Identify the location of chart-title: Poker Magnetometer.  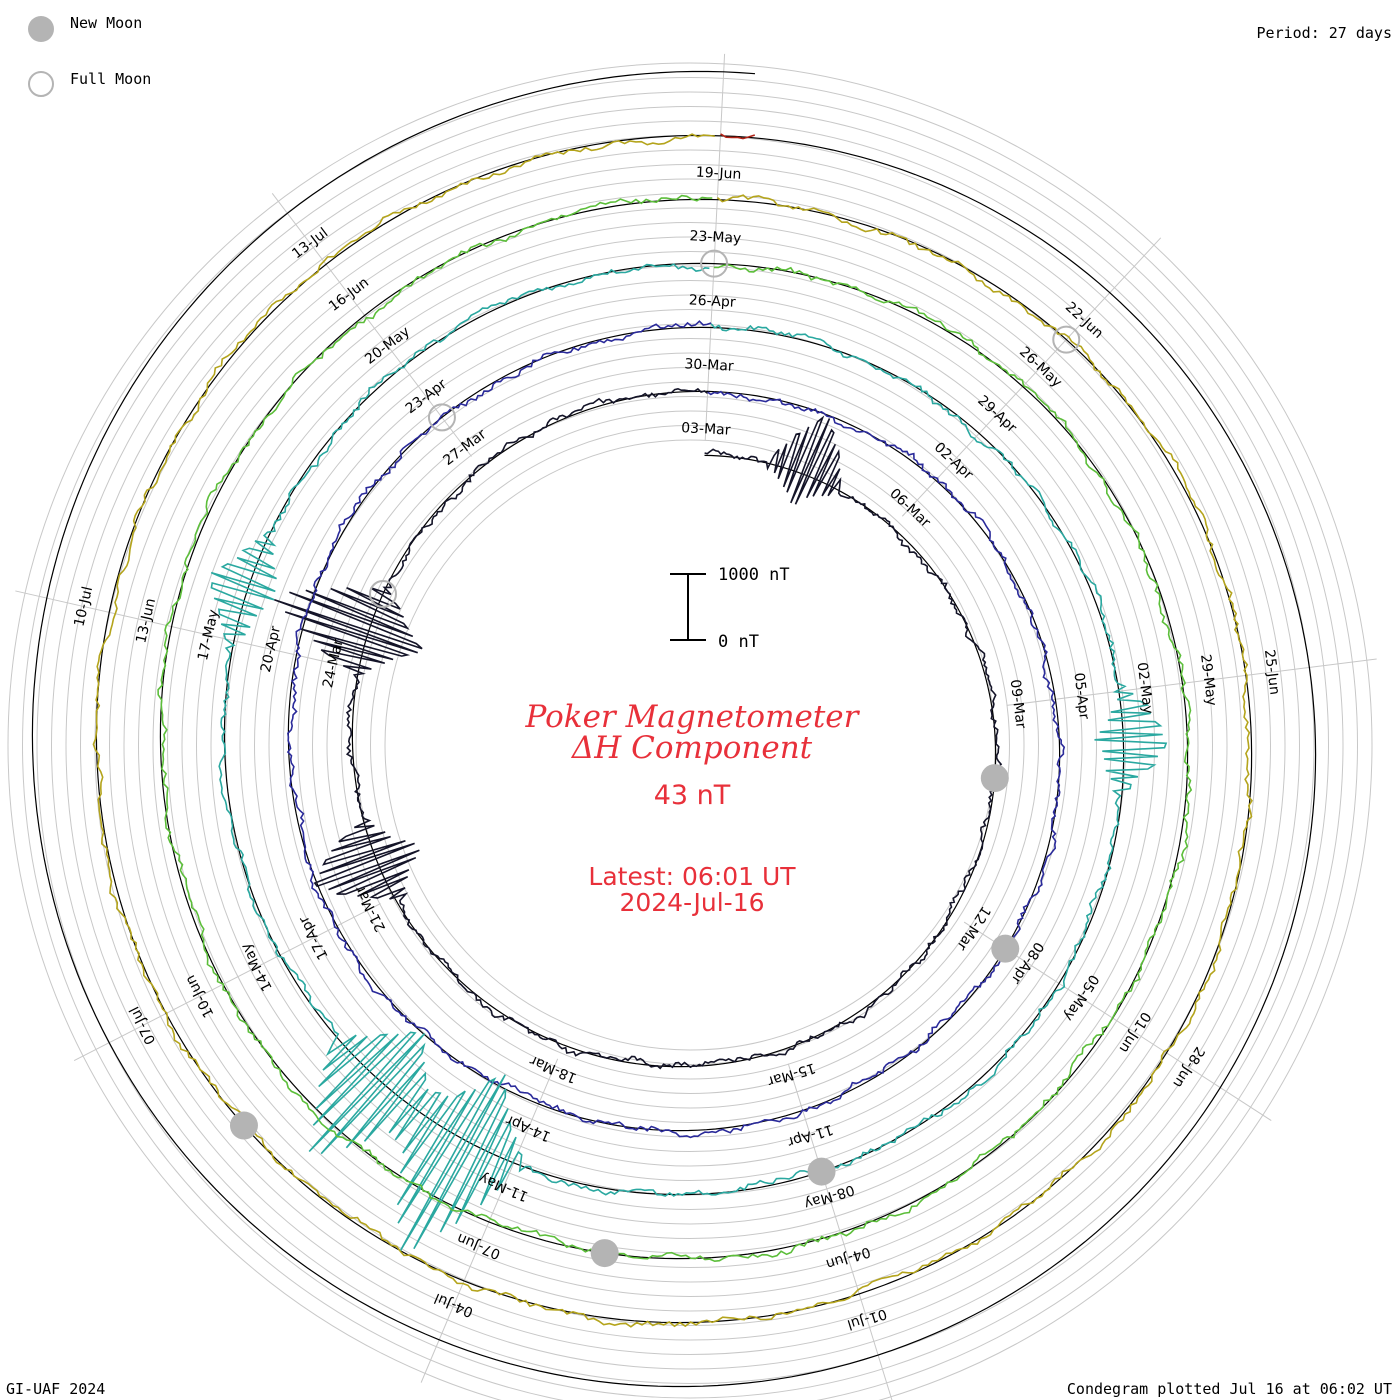
(693, 717).